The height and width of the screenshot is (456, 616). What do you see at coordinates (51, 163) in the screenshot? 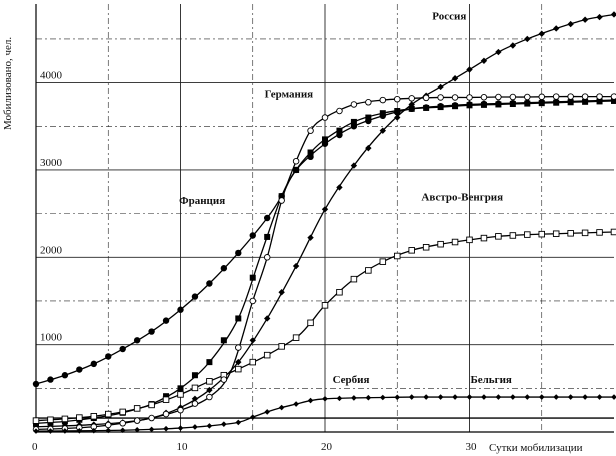
I see `y-tick-label: 3000` at bounding box center [51, 163].